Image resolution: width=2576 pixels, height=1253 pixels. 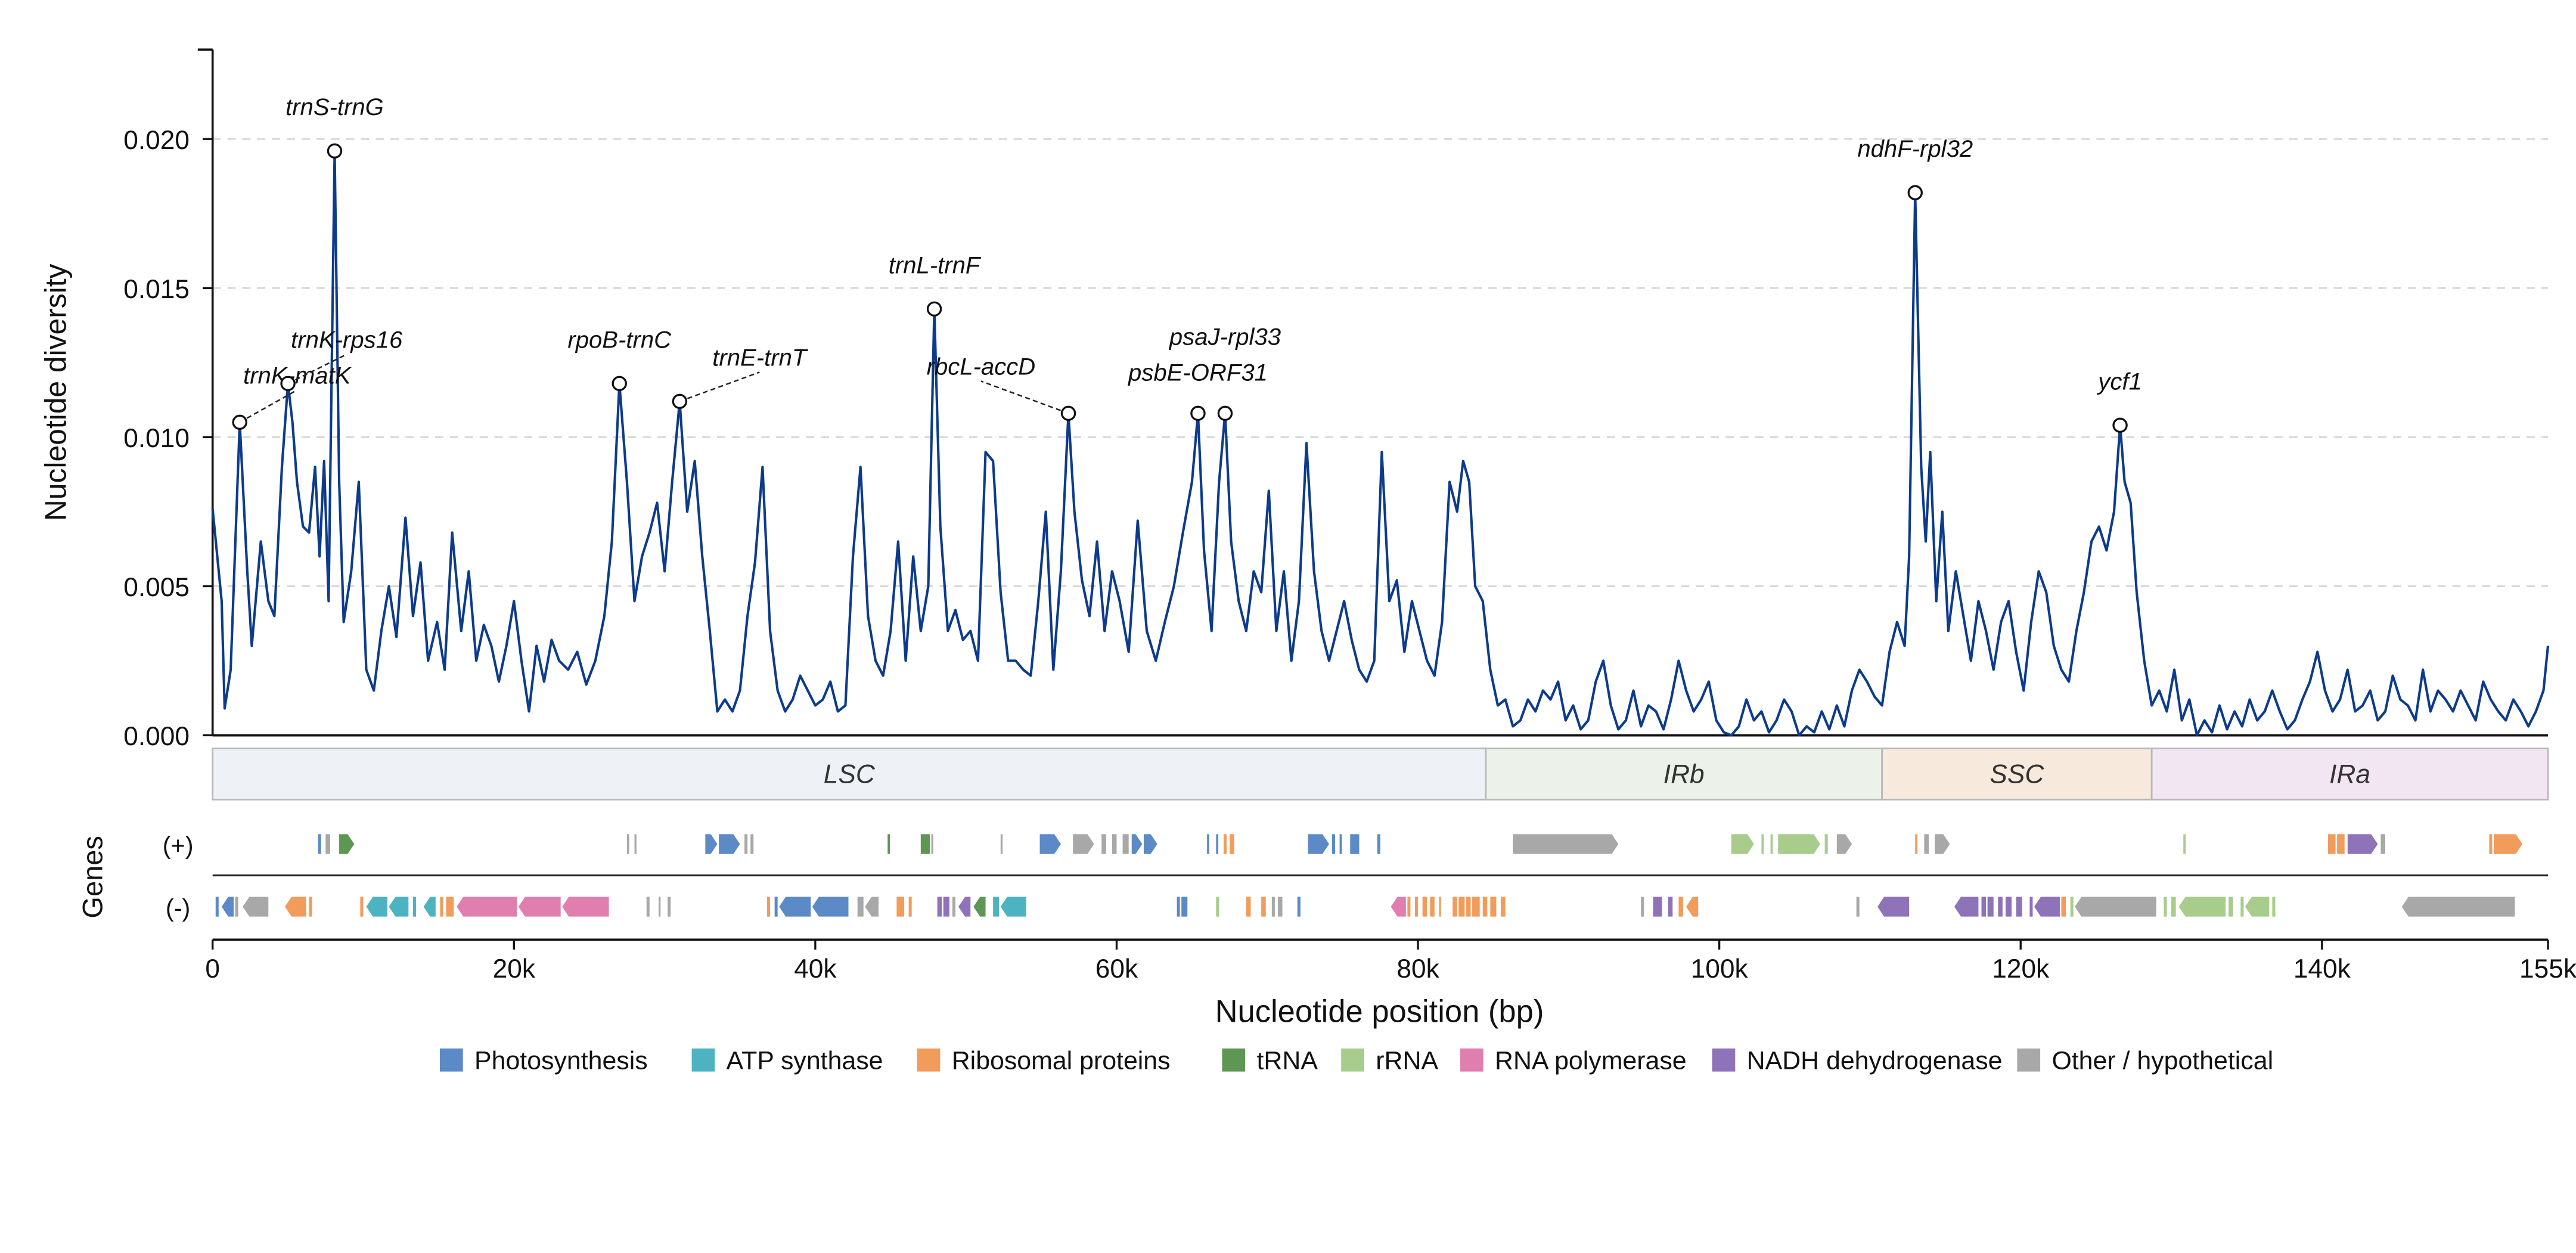 I want to click on peak-label: trnK-rps16, so click(x=347, y=340).